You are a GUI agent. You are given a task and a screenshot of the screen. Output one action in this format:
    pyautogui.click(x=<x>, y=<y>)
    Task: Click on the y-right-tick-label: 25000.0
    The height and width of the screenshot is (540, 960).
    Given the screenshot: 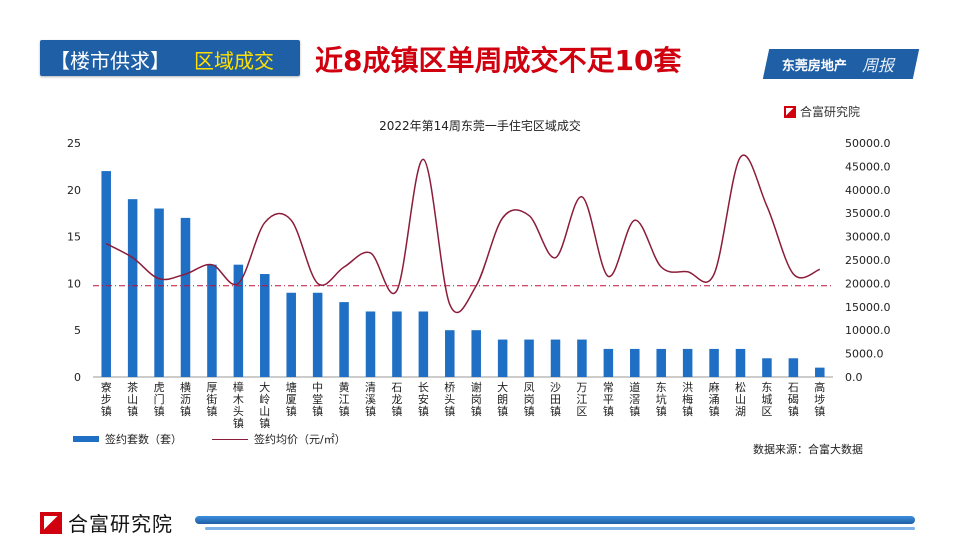 What is the action you would take?
    pyautogui.click(x=868, y=260)
    